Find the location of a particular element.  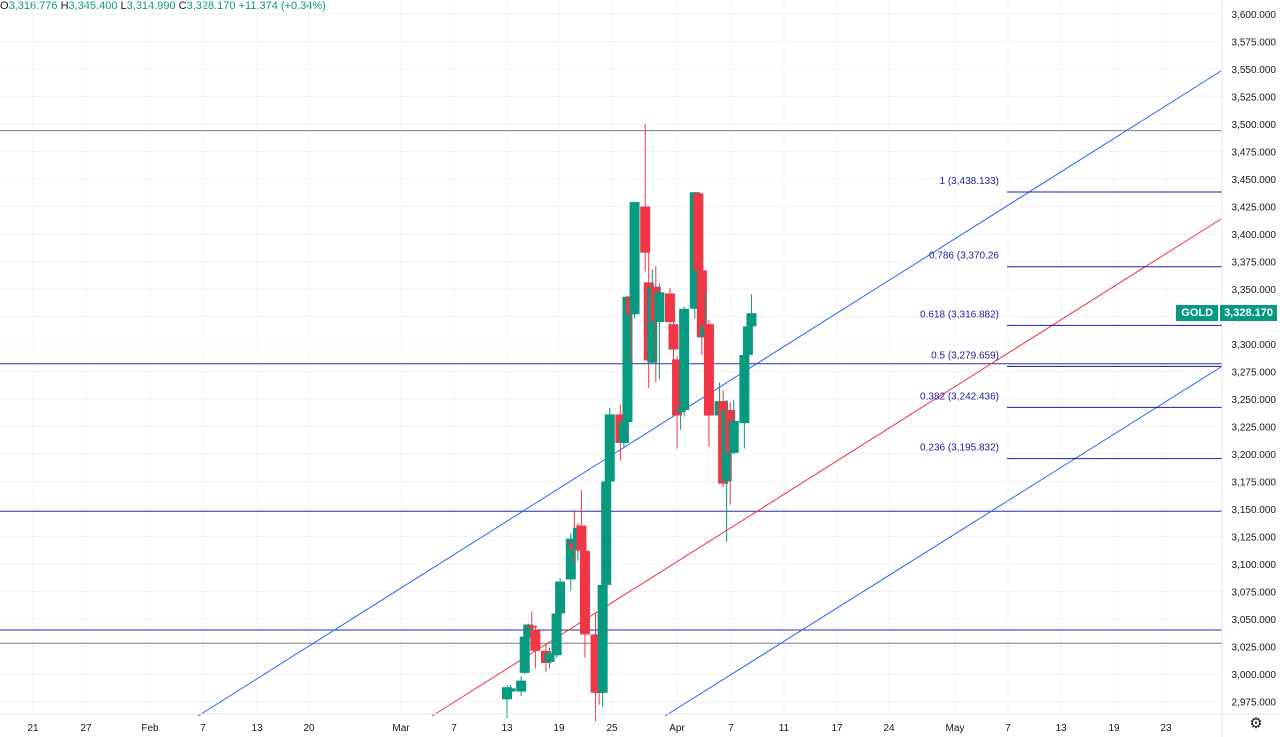

y-tick-label: 3,525.000 is located at coordinates (1254, 98).